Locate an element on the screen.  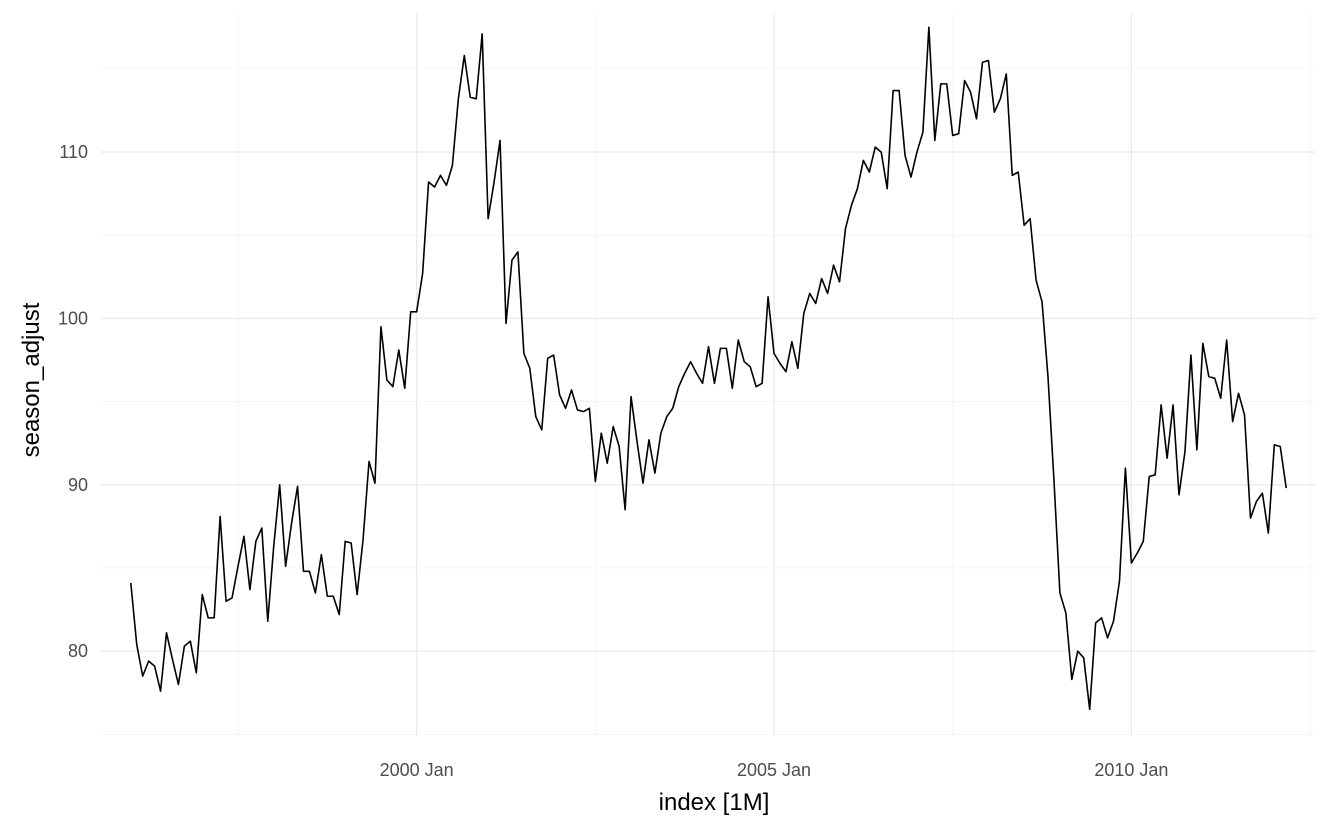
y-tick-label-90: 90 is located at coordinates (78, 485).